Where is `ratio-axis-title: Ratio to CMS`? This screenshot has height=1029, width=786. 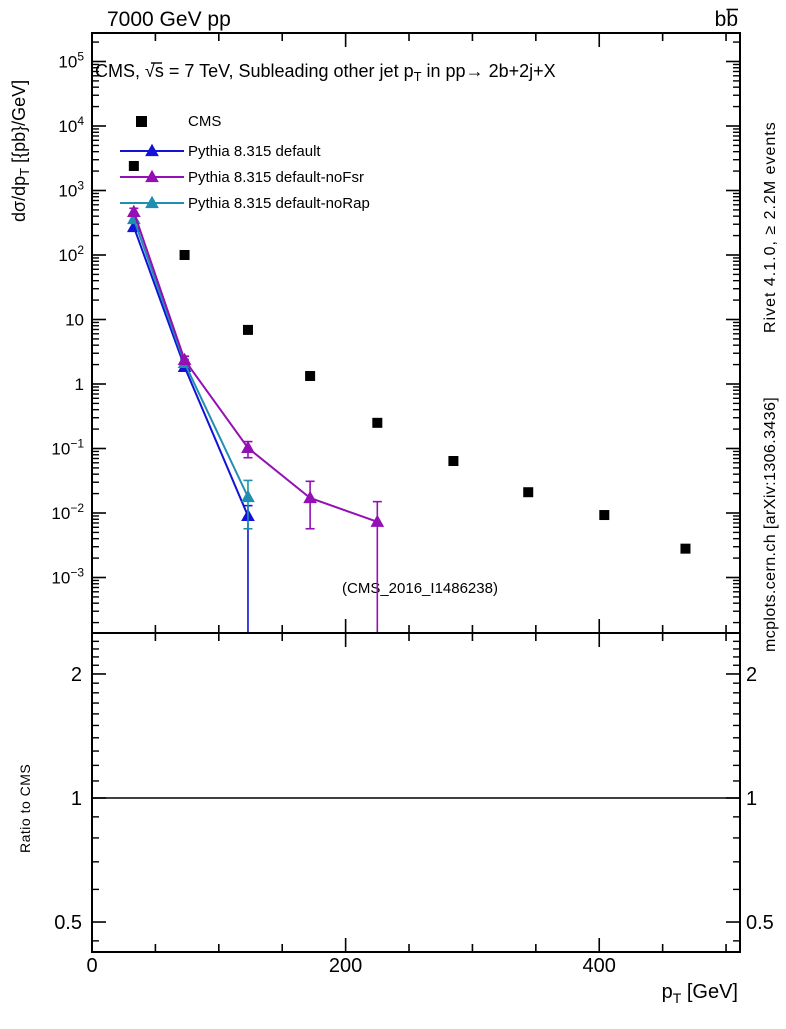 ratio-axis-title: Ratio to CMS is located at coordinates (25, 808).